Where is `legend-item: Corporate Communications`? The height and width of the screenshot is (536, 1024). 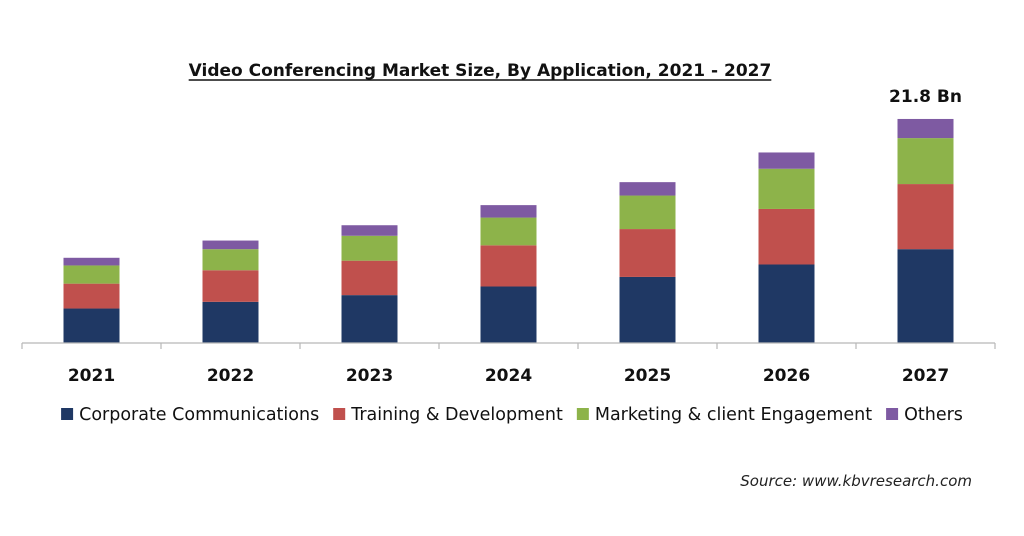
legend-item: Corporate Communications is located at coordinates (190, 415).